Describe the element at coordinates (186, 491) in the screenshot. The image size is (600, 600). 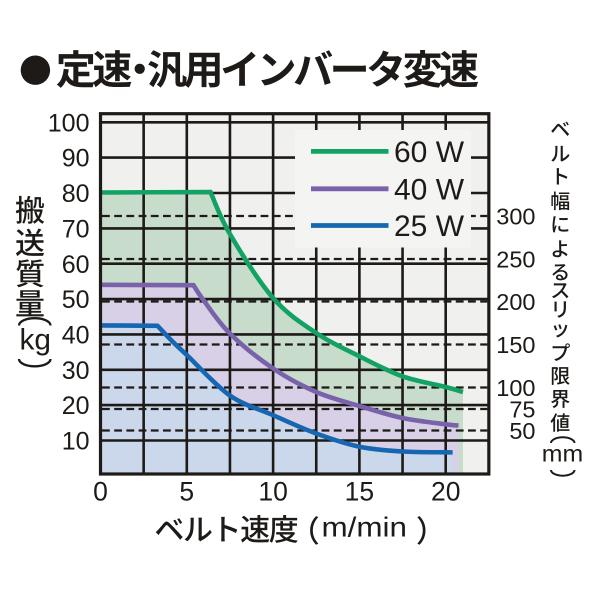
I see `svg-text: 5` at that location.